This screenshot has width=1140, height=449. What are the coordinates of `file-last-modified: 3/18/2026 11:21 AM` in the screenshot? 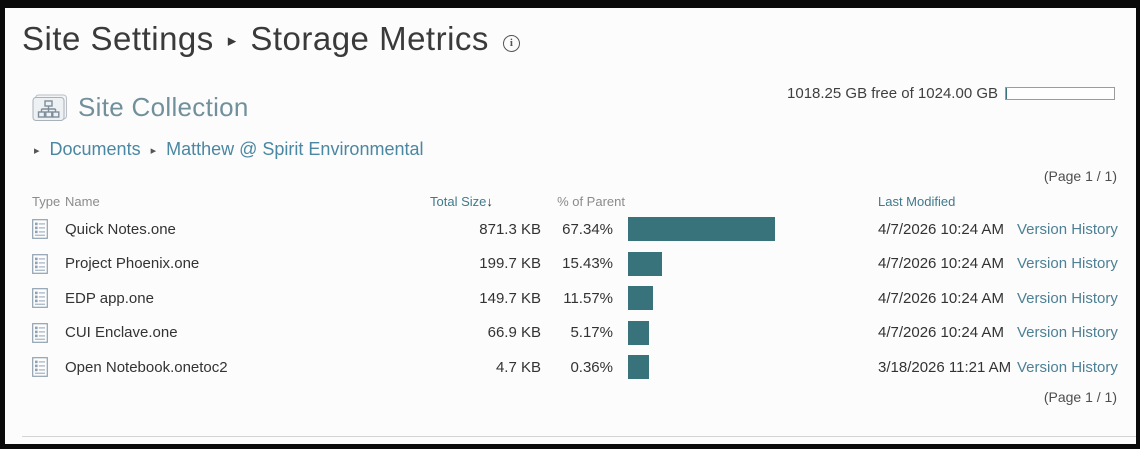 It's located at (945, 367).